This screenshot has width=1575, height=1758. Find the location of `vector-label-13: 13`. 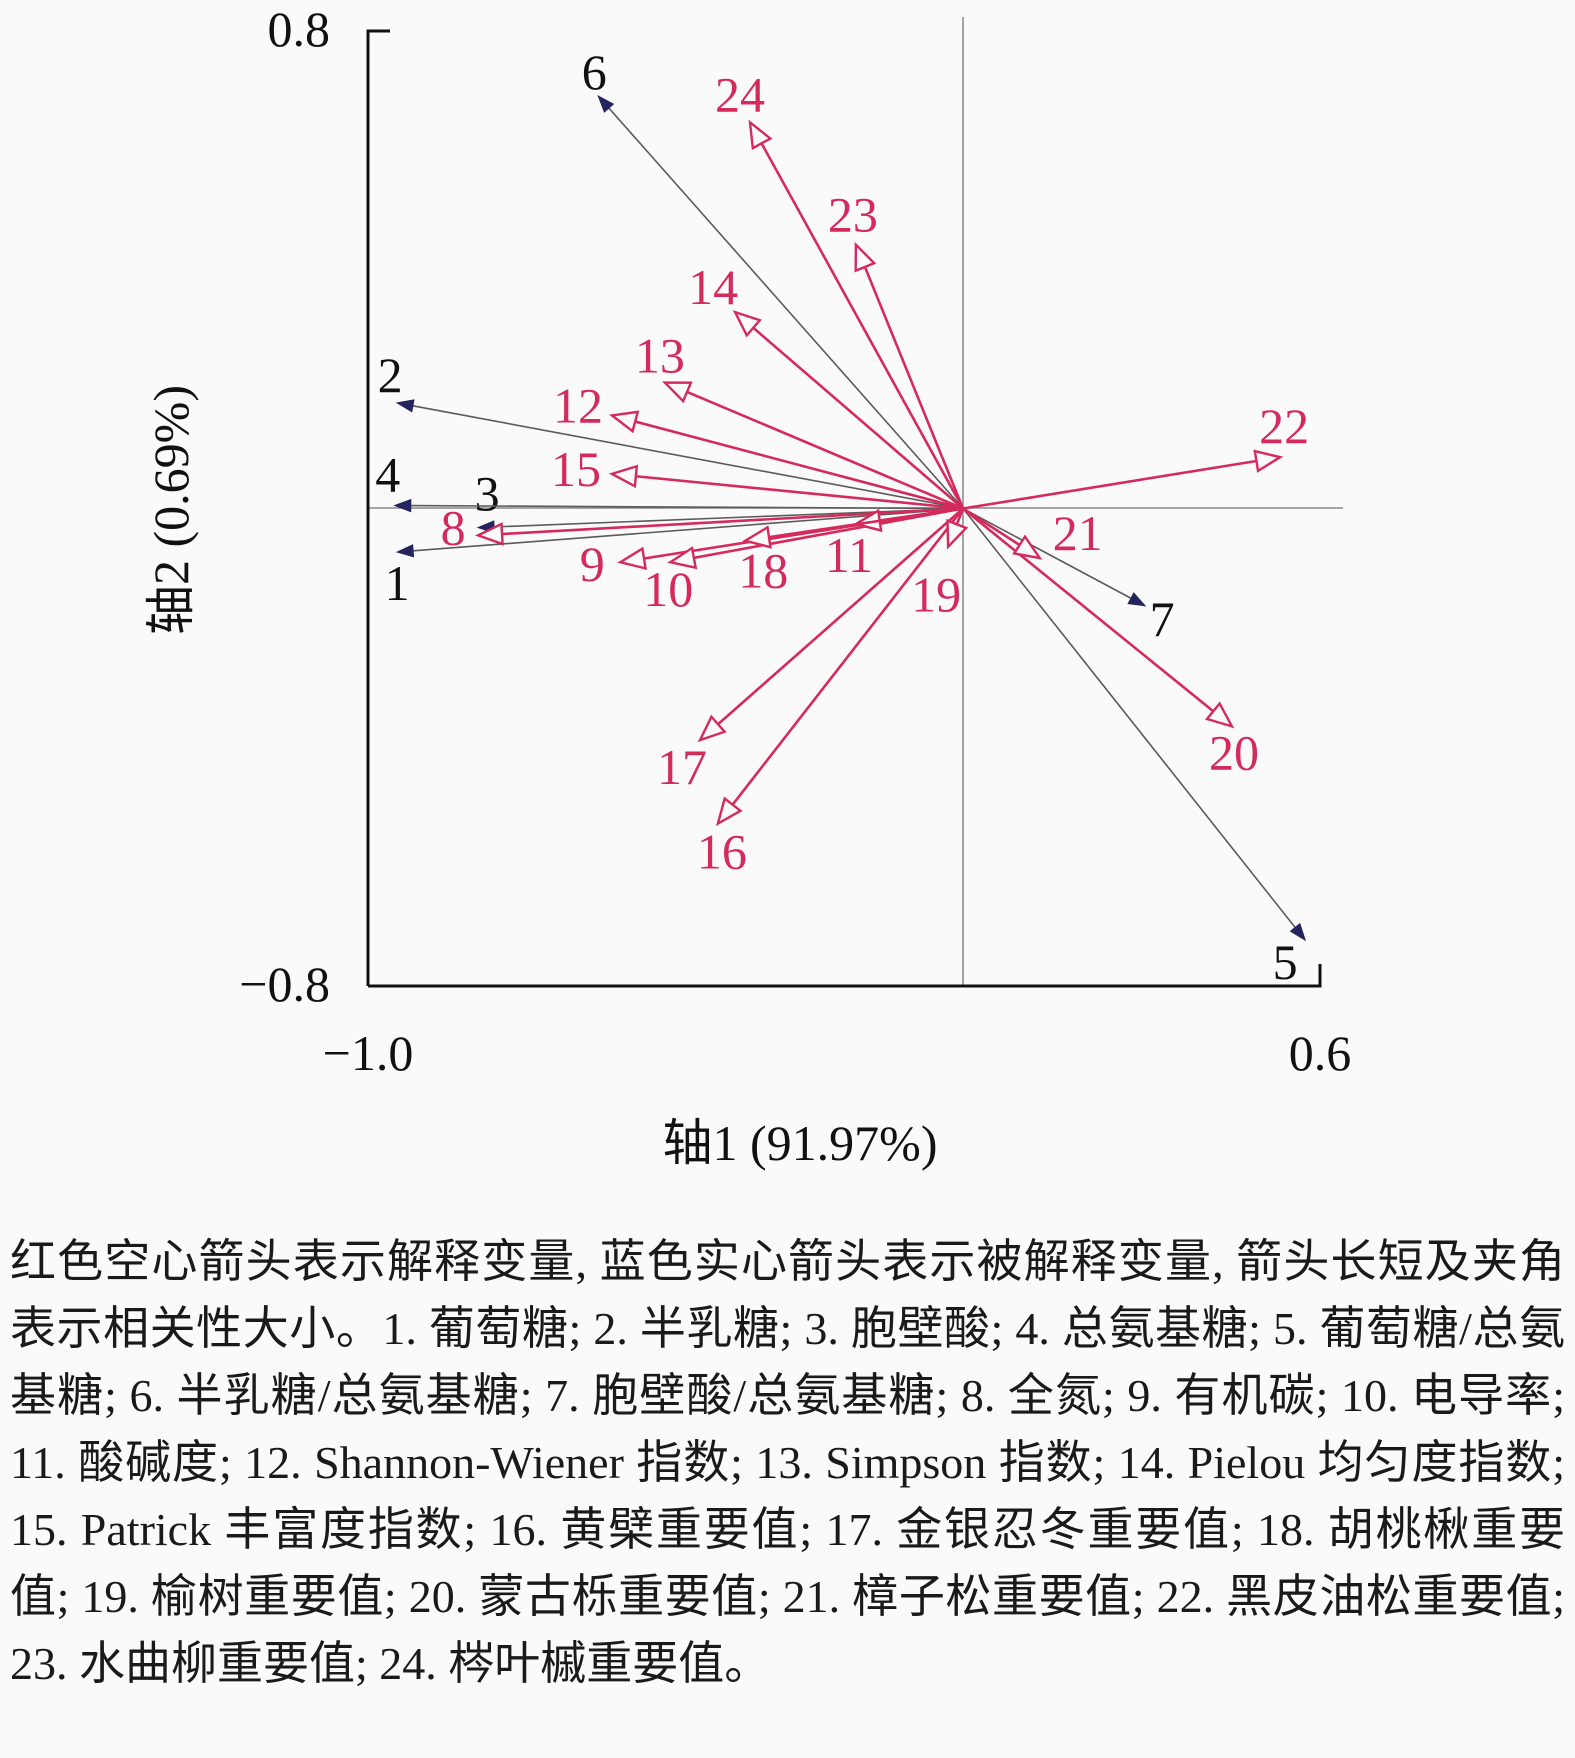

vector-label-13: 13 is located at coordinates (660, 356).